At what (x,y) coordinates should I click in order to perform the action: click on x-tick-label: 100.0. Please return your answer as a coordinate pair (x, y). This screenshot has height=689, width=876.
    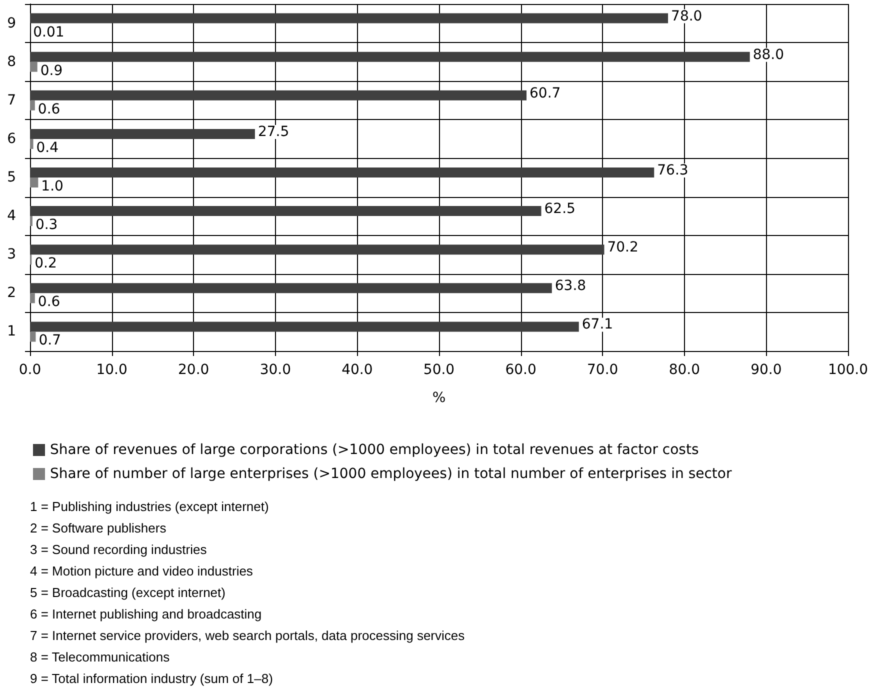
    Looking at the image, I should click on (848, 370).